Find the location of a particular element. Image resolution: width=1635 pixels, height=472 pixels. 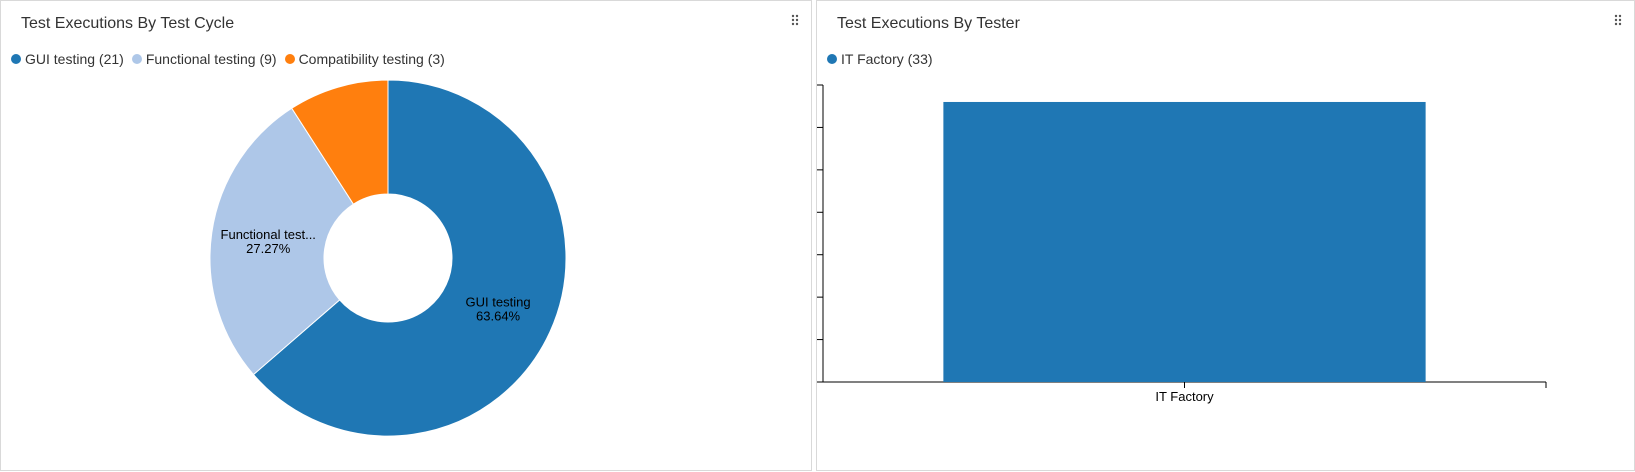

legend-item-gui-testing: GUI testing (21) is located at coordinates (67, 59).